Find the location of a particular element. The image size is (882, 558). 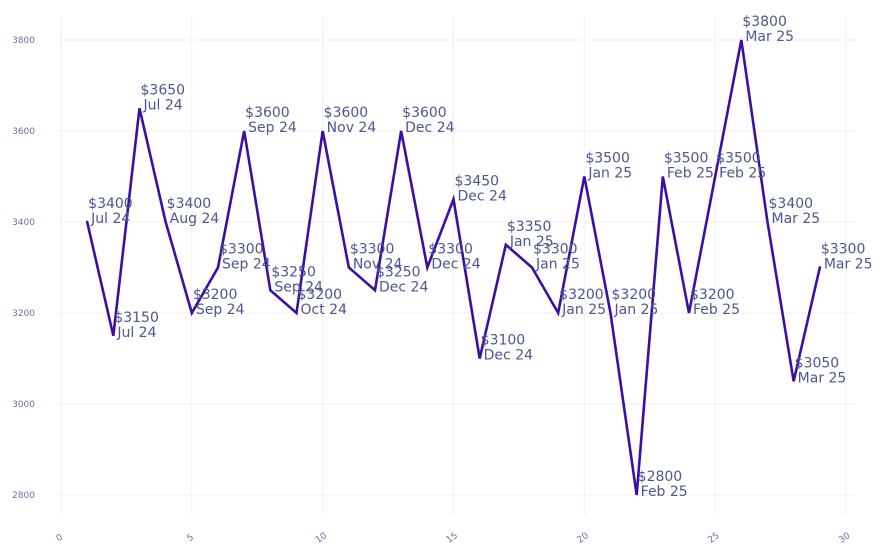

x-tick-label: 15 is located at coordinates (452, 538).